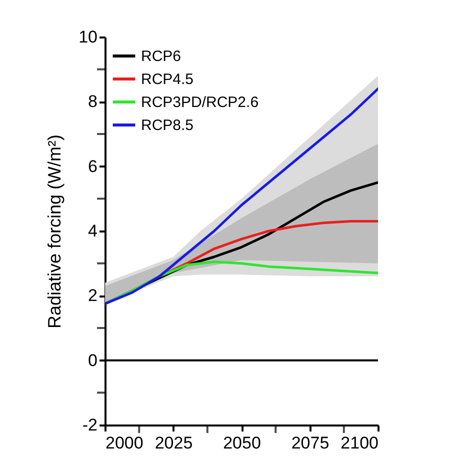  I want to click on x-tick-label: 2075, so click(310, 443).